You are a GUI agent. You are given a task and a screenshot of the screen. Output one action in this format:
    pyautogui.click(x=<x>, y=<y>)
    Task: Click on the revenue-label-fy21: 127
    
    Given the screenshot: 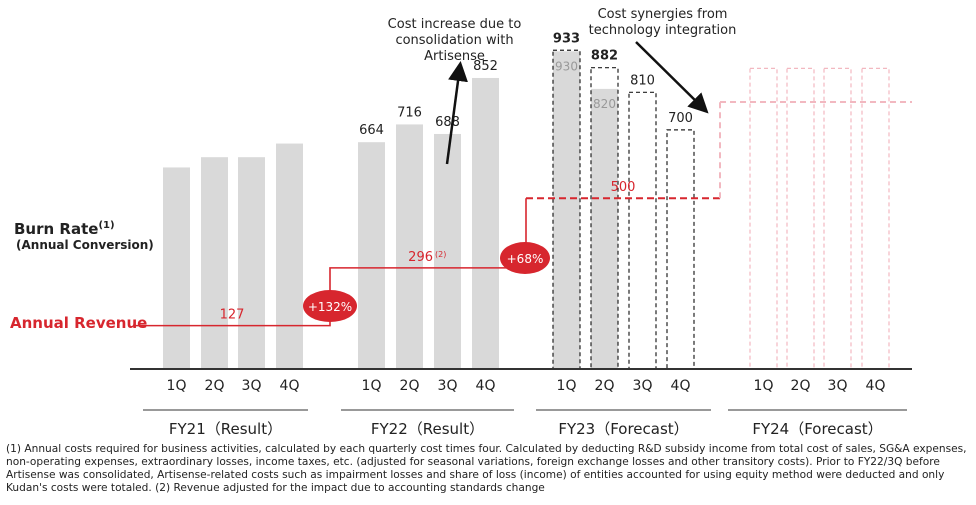 What is the action you would take?
    pyautogui.click(x=232, y=315)
    